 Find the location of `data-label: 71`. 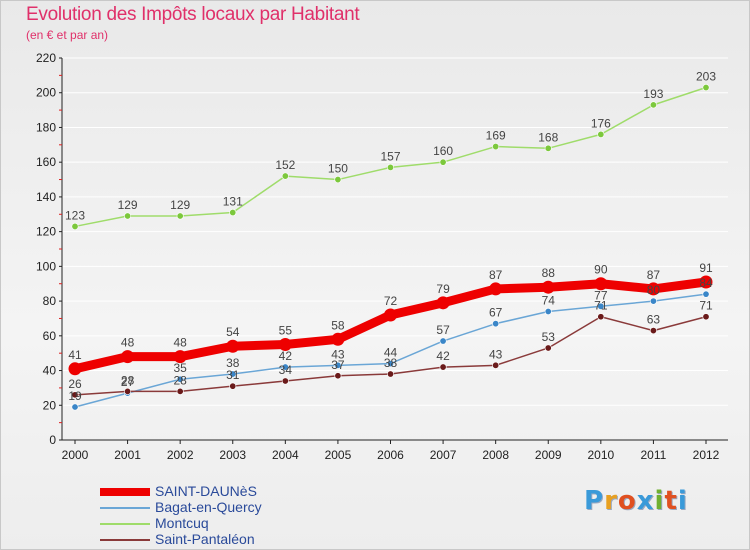

data-label: 71 is located at coordinates (706, 306).